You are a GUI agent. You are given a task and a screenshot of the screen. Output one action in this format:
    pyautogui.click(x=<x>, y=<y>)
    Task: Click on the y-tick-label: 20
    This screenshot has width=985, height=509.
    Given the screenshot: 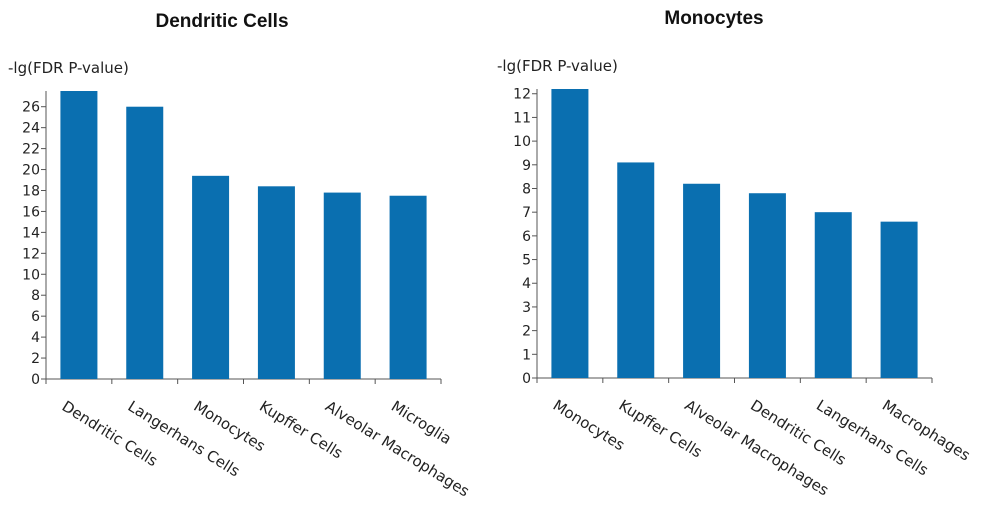 What is the action you would take?
    pyautogui.click(x=31, y=171)
    